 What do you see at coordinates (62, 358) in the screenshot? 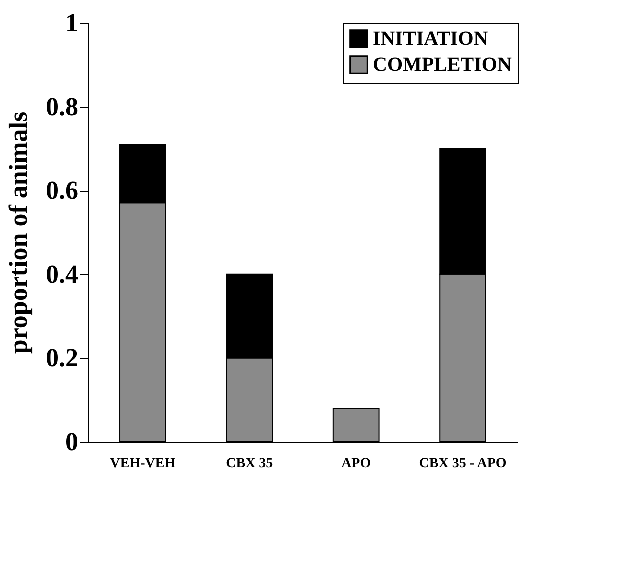
I see `y-tick-label: 0.2` at bounding box center [62, 358].